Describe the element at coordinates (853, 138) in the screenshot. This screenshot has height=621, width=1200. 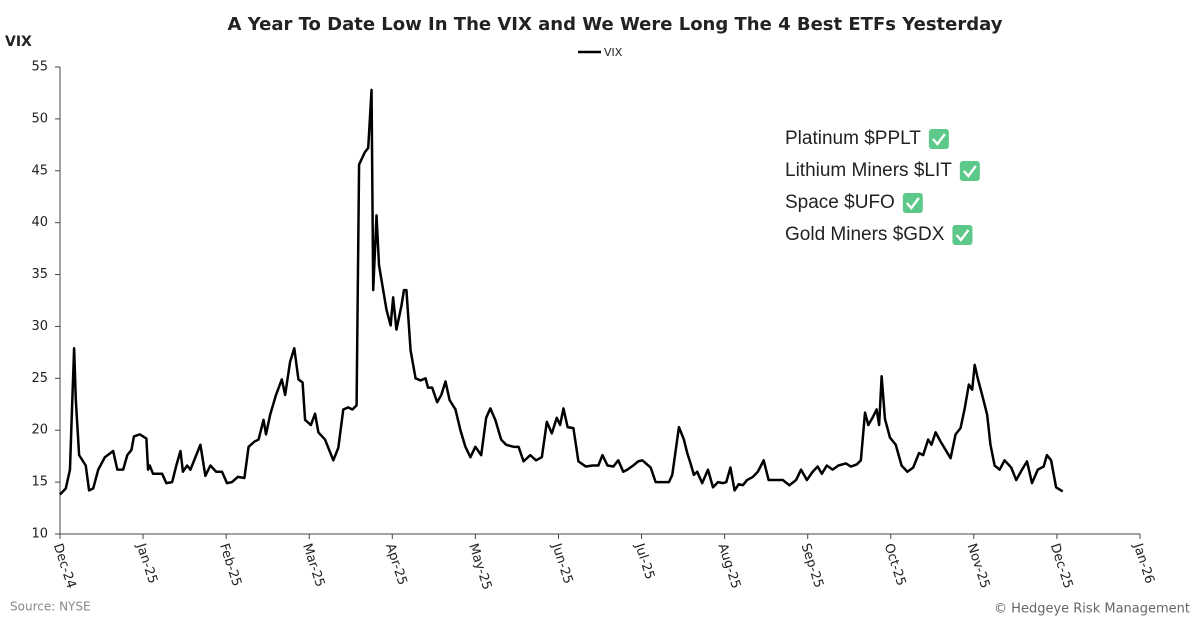
I see `annotation: Platinum $PPLT` at that location.